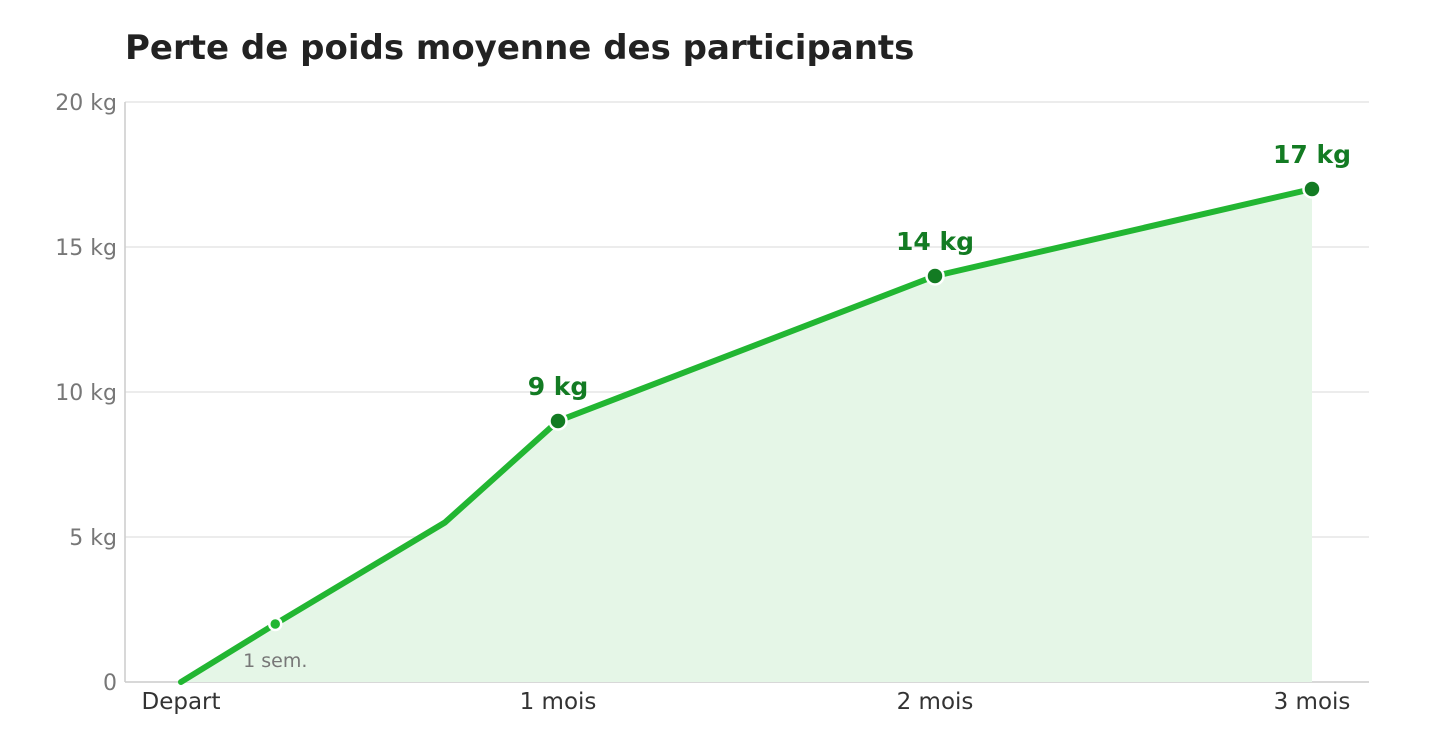 This screenshot has width=1445, height=739. Describe the element at coordinates (558, 702) in the screenshot. I see `x-tick-label: 1 mois` at that location.